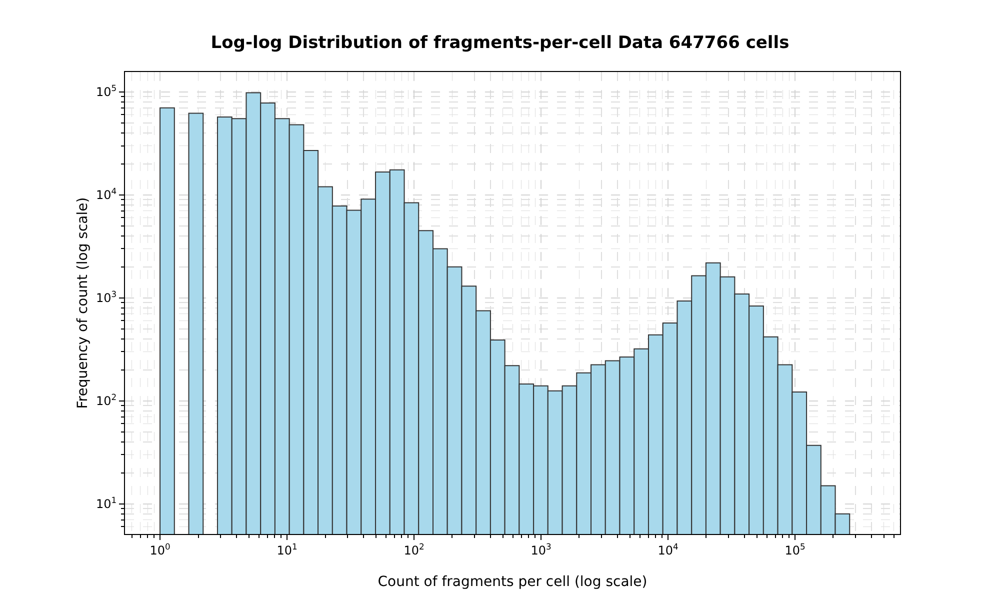 The height and width of the screenshot is (600, 1000). What do you see at coordinates (106, 297) in the screenshot?
I see `y-tick-label: 10$^{3}$` at bounding box center [106, 297].